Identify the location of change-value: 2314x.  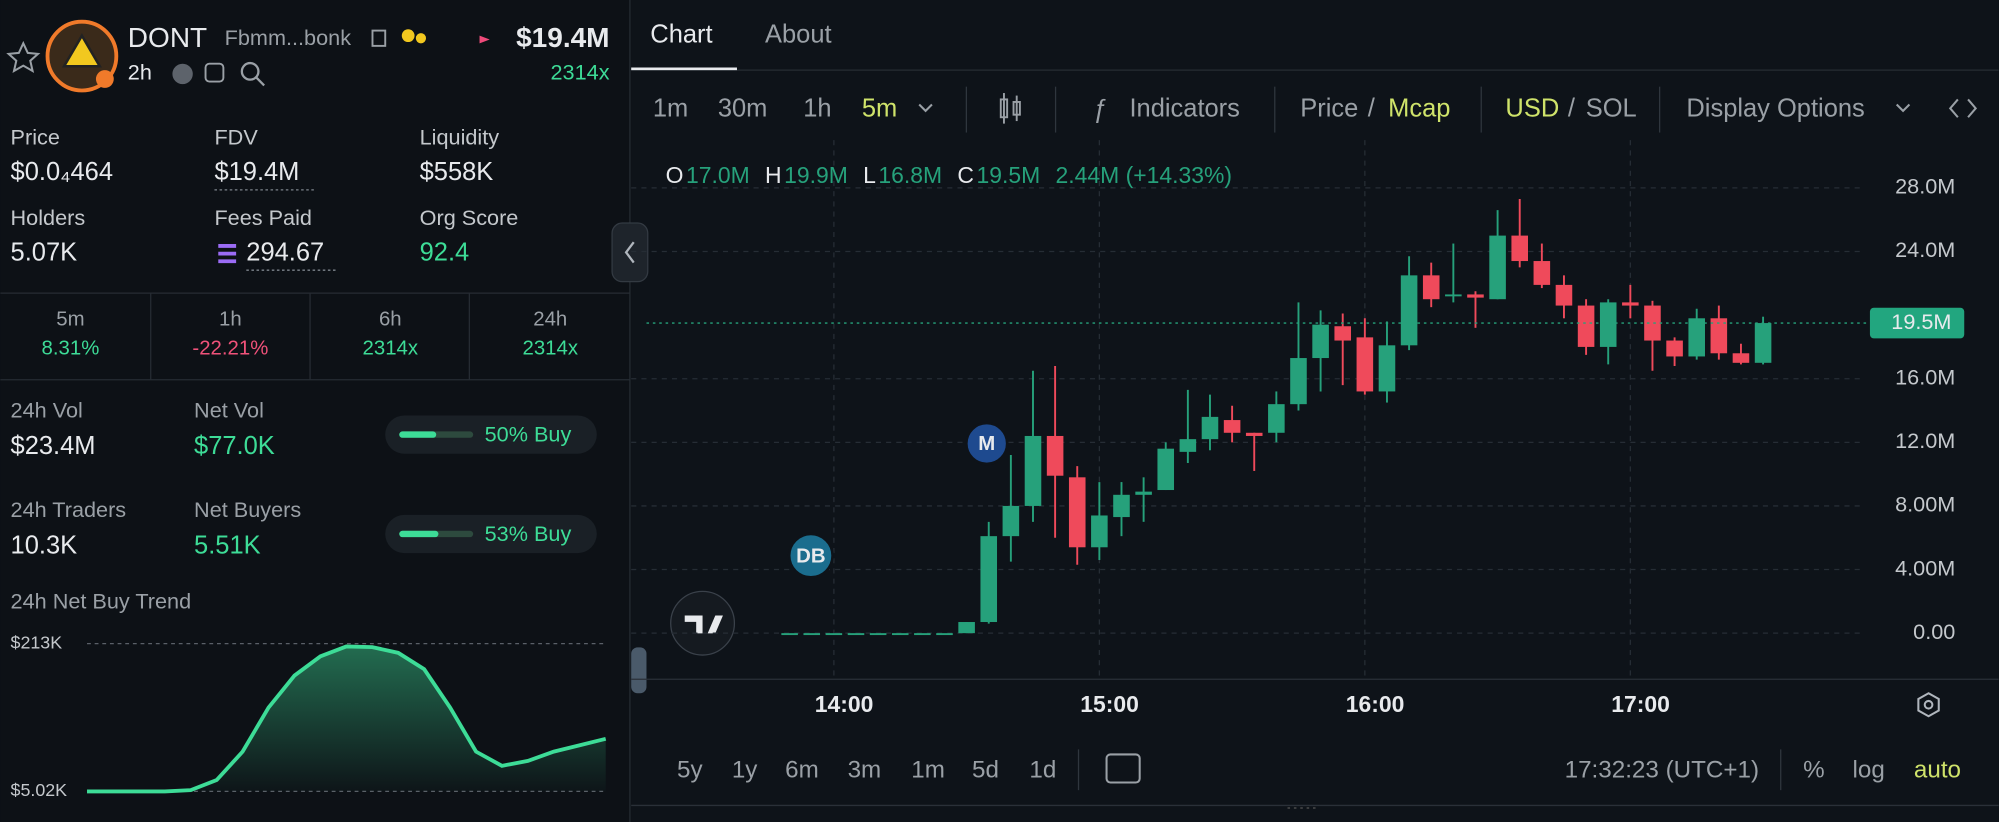
(391, 349).